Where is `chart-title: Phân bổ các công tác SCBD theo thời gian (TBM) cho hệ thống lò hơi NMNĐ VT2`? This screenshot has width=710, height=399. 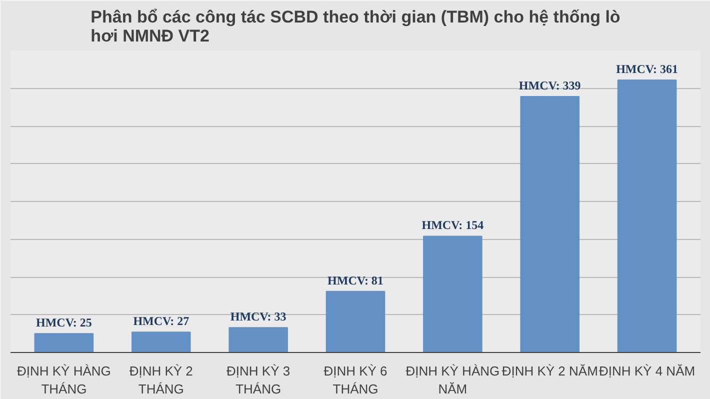
chart-title: Phân bổ các công tác SCBD theo thời gian (TBM) cho hệ thống lò hơi NMNĐ VT2 is located at coordinates (355, 27).